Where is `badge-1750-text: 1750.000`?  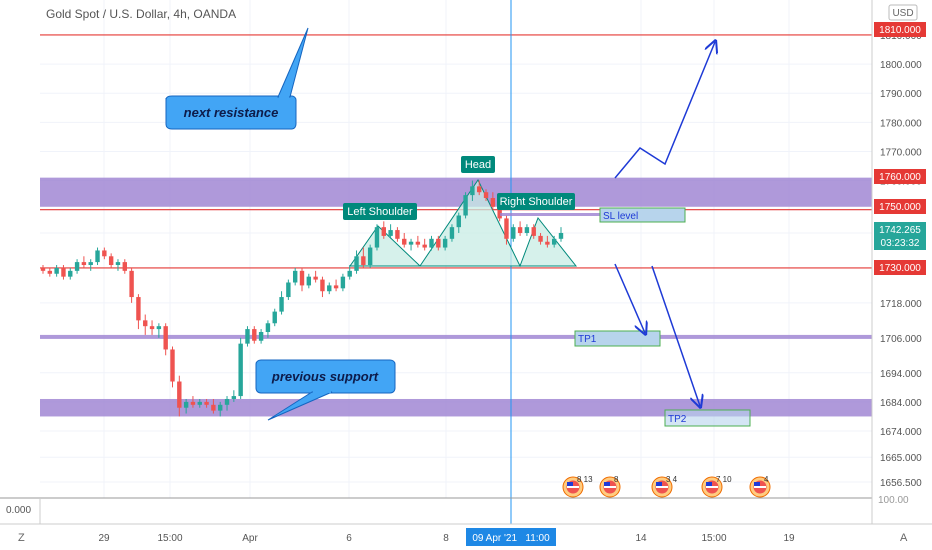
badge-1750-text: 1750.000 is located at coordinates (900, 207).